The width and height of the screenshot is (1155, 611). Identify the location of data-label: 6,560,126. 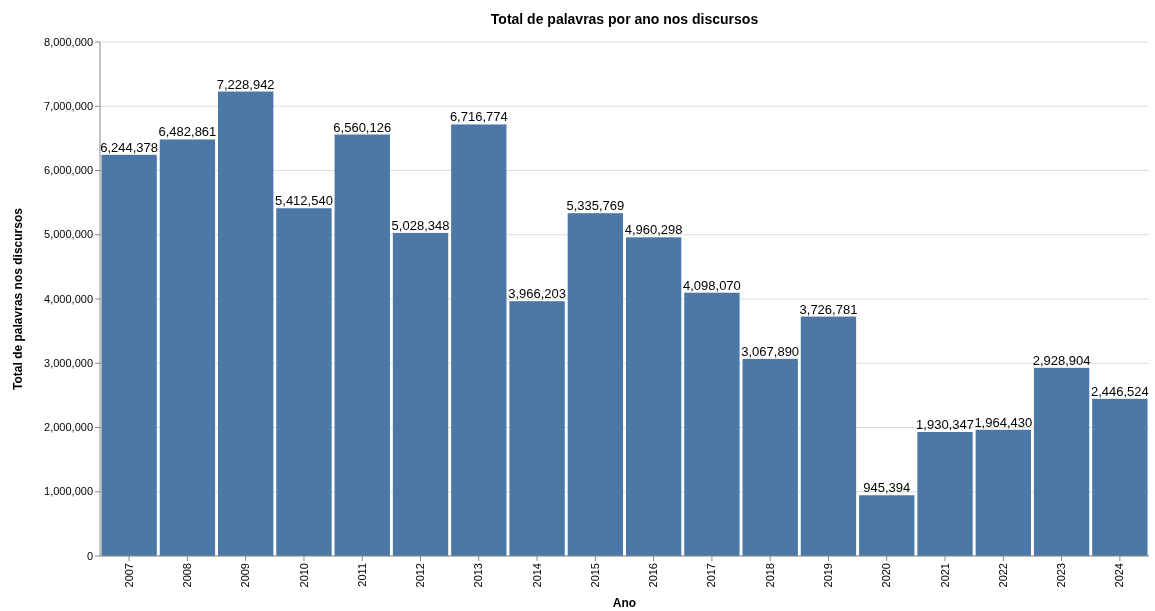
(362, 127).